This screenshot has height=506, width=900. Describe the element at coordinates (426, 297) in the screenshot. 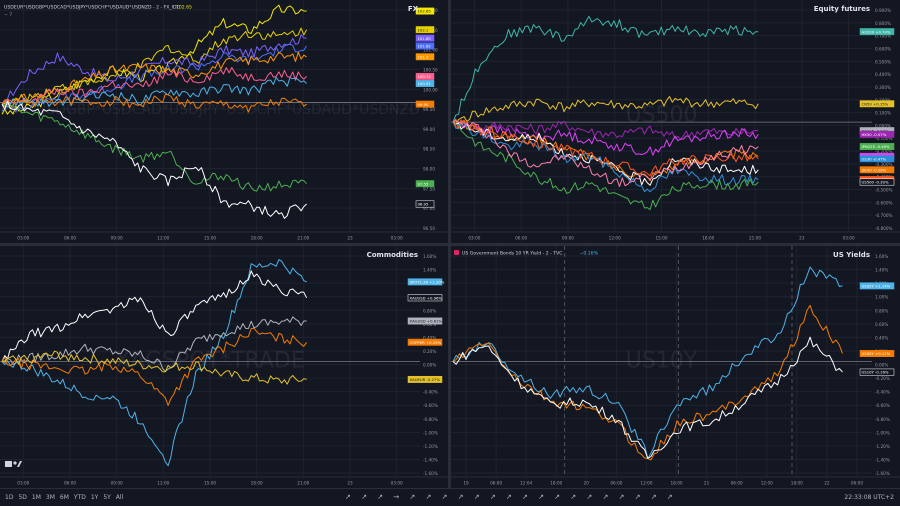

I see `price-tag-text: XAUUSD +0.96%` at that location.